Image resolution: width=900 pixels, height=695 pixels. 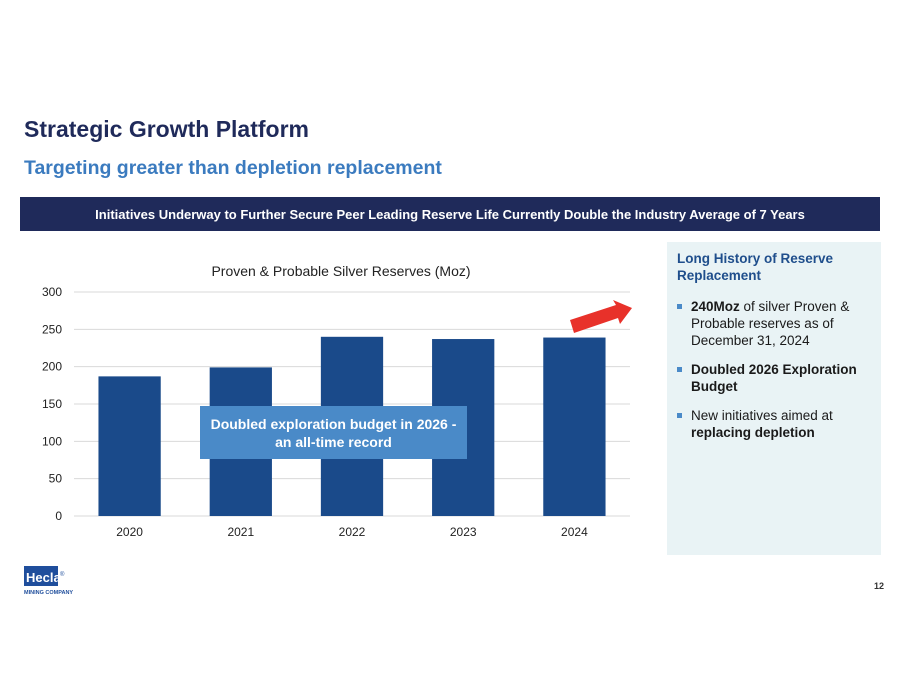 I want to click on chart-y-ticks: 0 50 100 150 200 250 300, so click(x=52, y=404).